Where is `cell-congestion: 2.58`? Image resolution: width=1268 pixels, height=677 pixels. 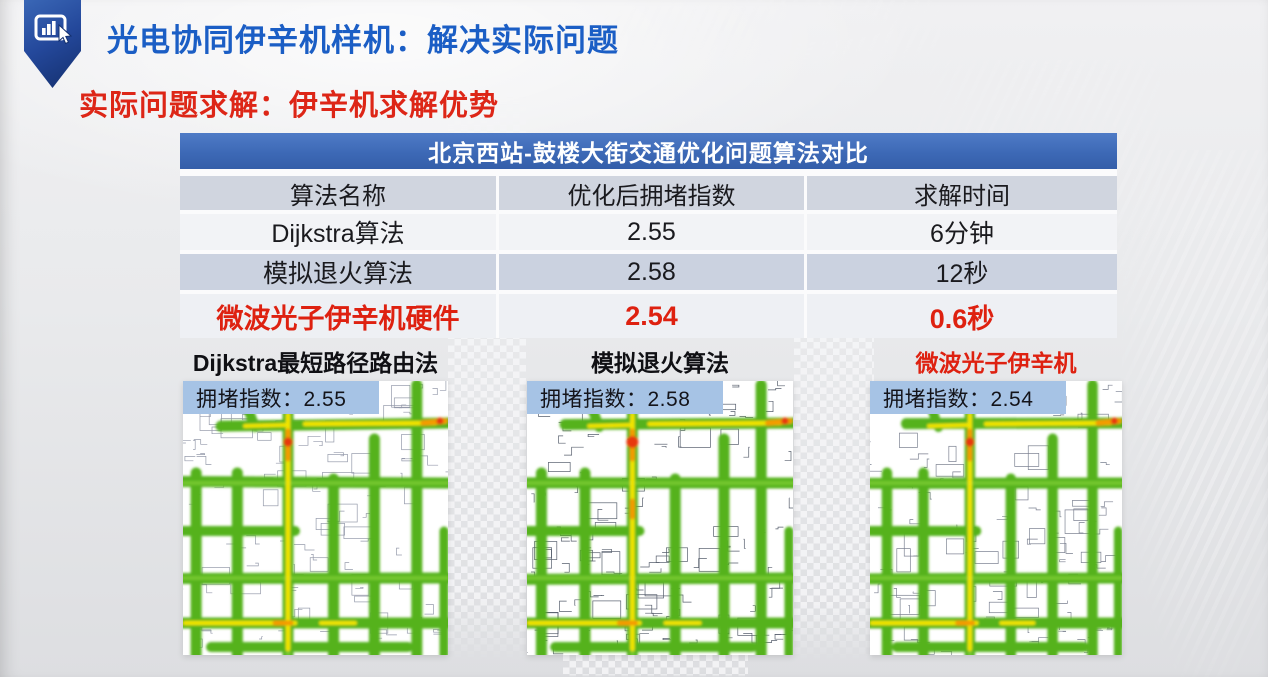
cell-congestion: 2.58 is located at coordinates (651, 272).